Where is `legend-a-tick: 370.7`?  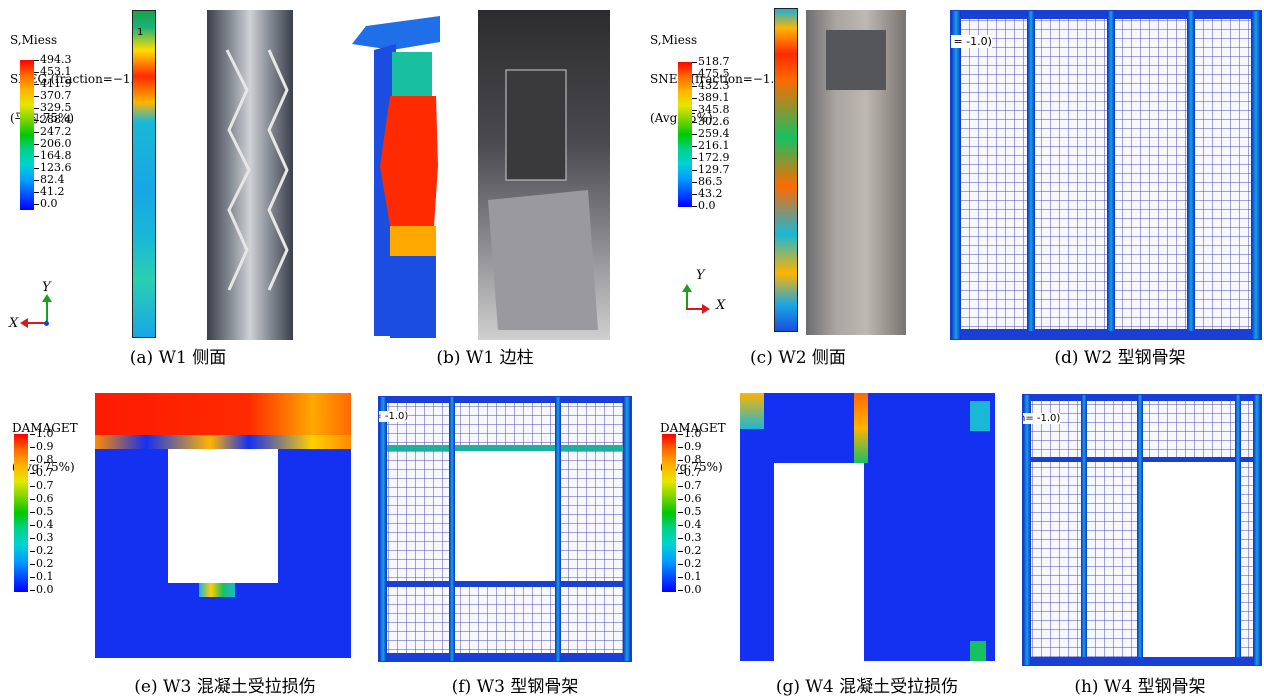 legend-a-tick: 370.7 is located at coordinates (53, 95).